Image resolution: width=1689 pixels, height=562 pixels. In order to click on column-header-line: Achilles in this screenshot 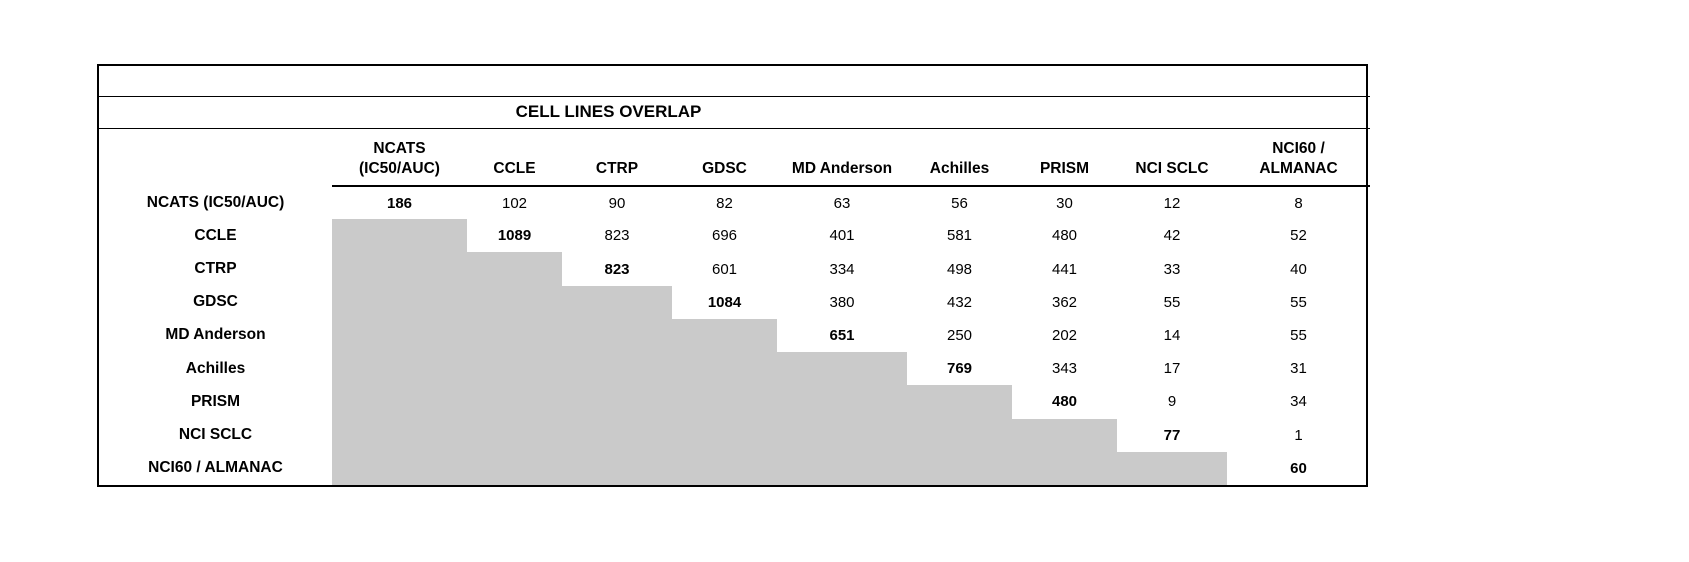, I will do `click(959, 168)`.